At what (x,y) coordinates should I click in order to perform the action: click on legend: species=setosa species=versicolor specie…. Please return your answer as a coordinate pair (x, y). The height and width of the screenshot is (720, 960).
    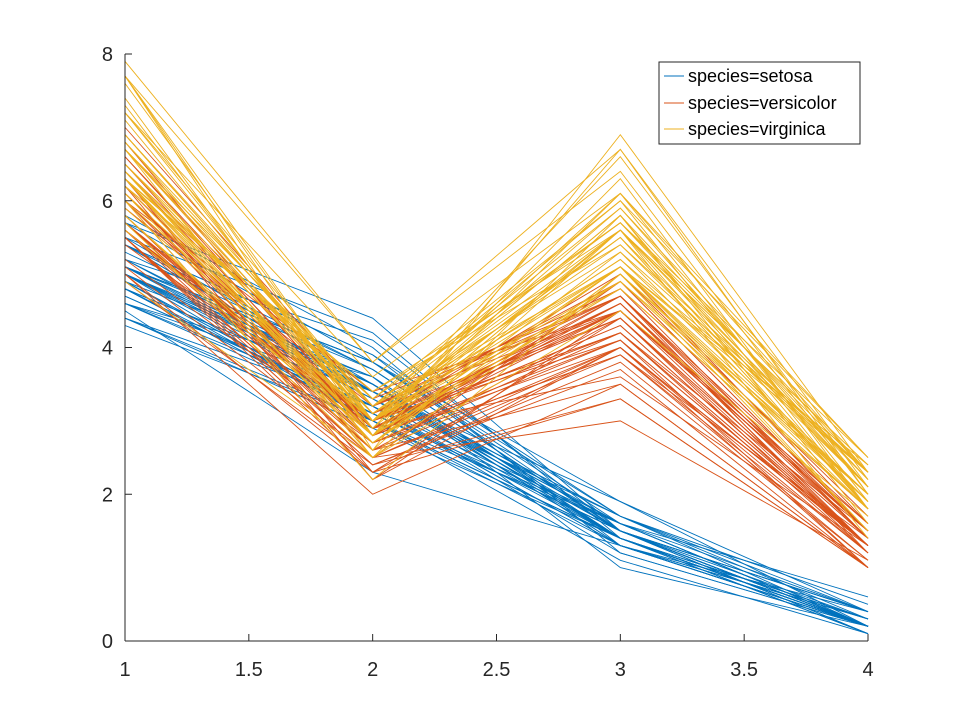
    Looking at the image, I should click on (759, 103).